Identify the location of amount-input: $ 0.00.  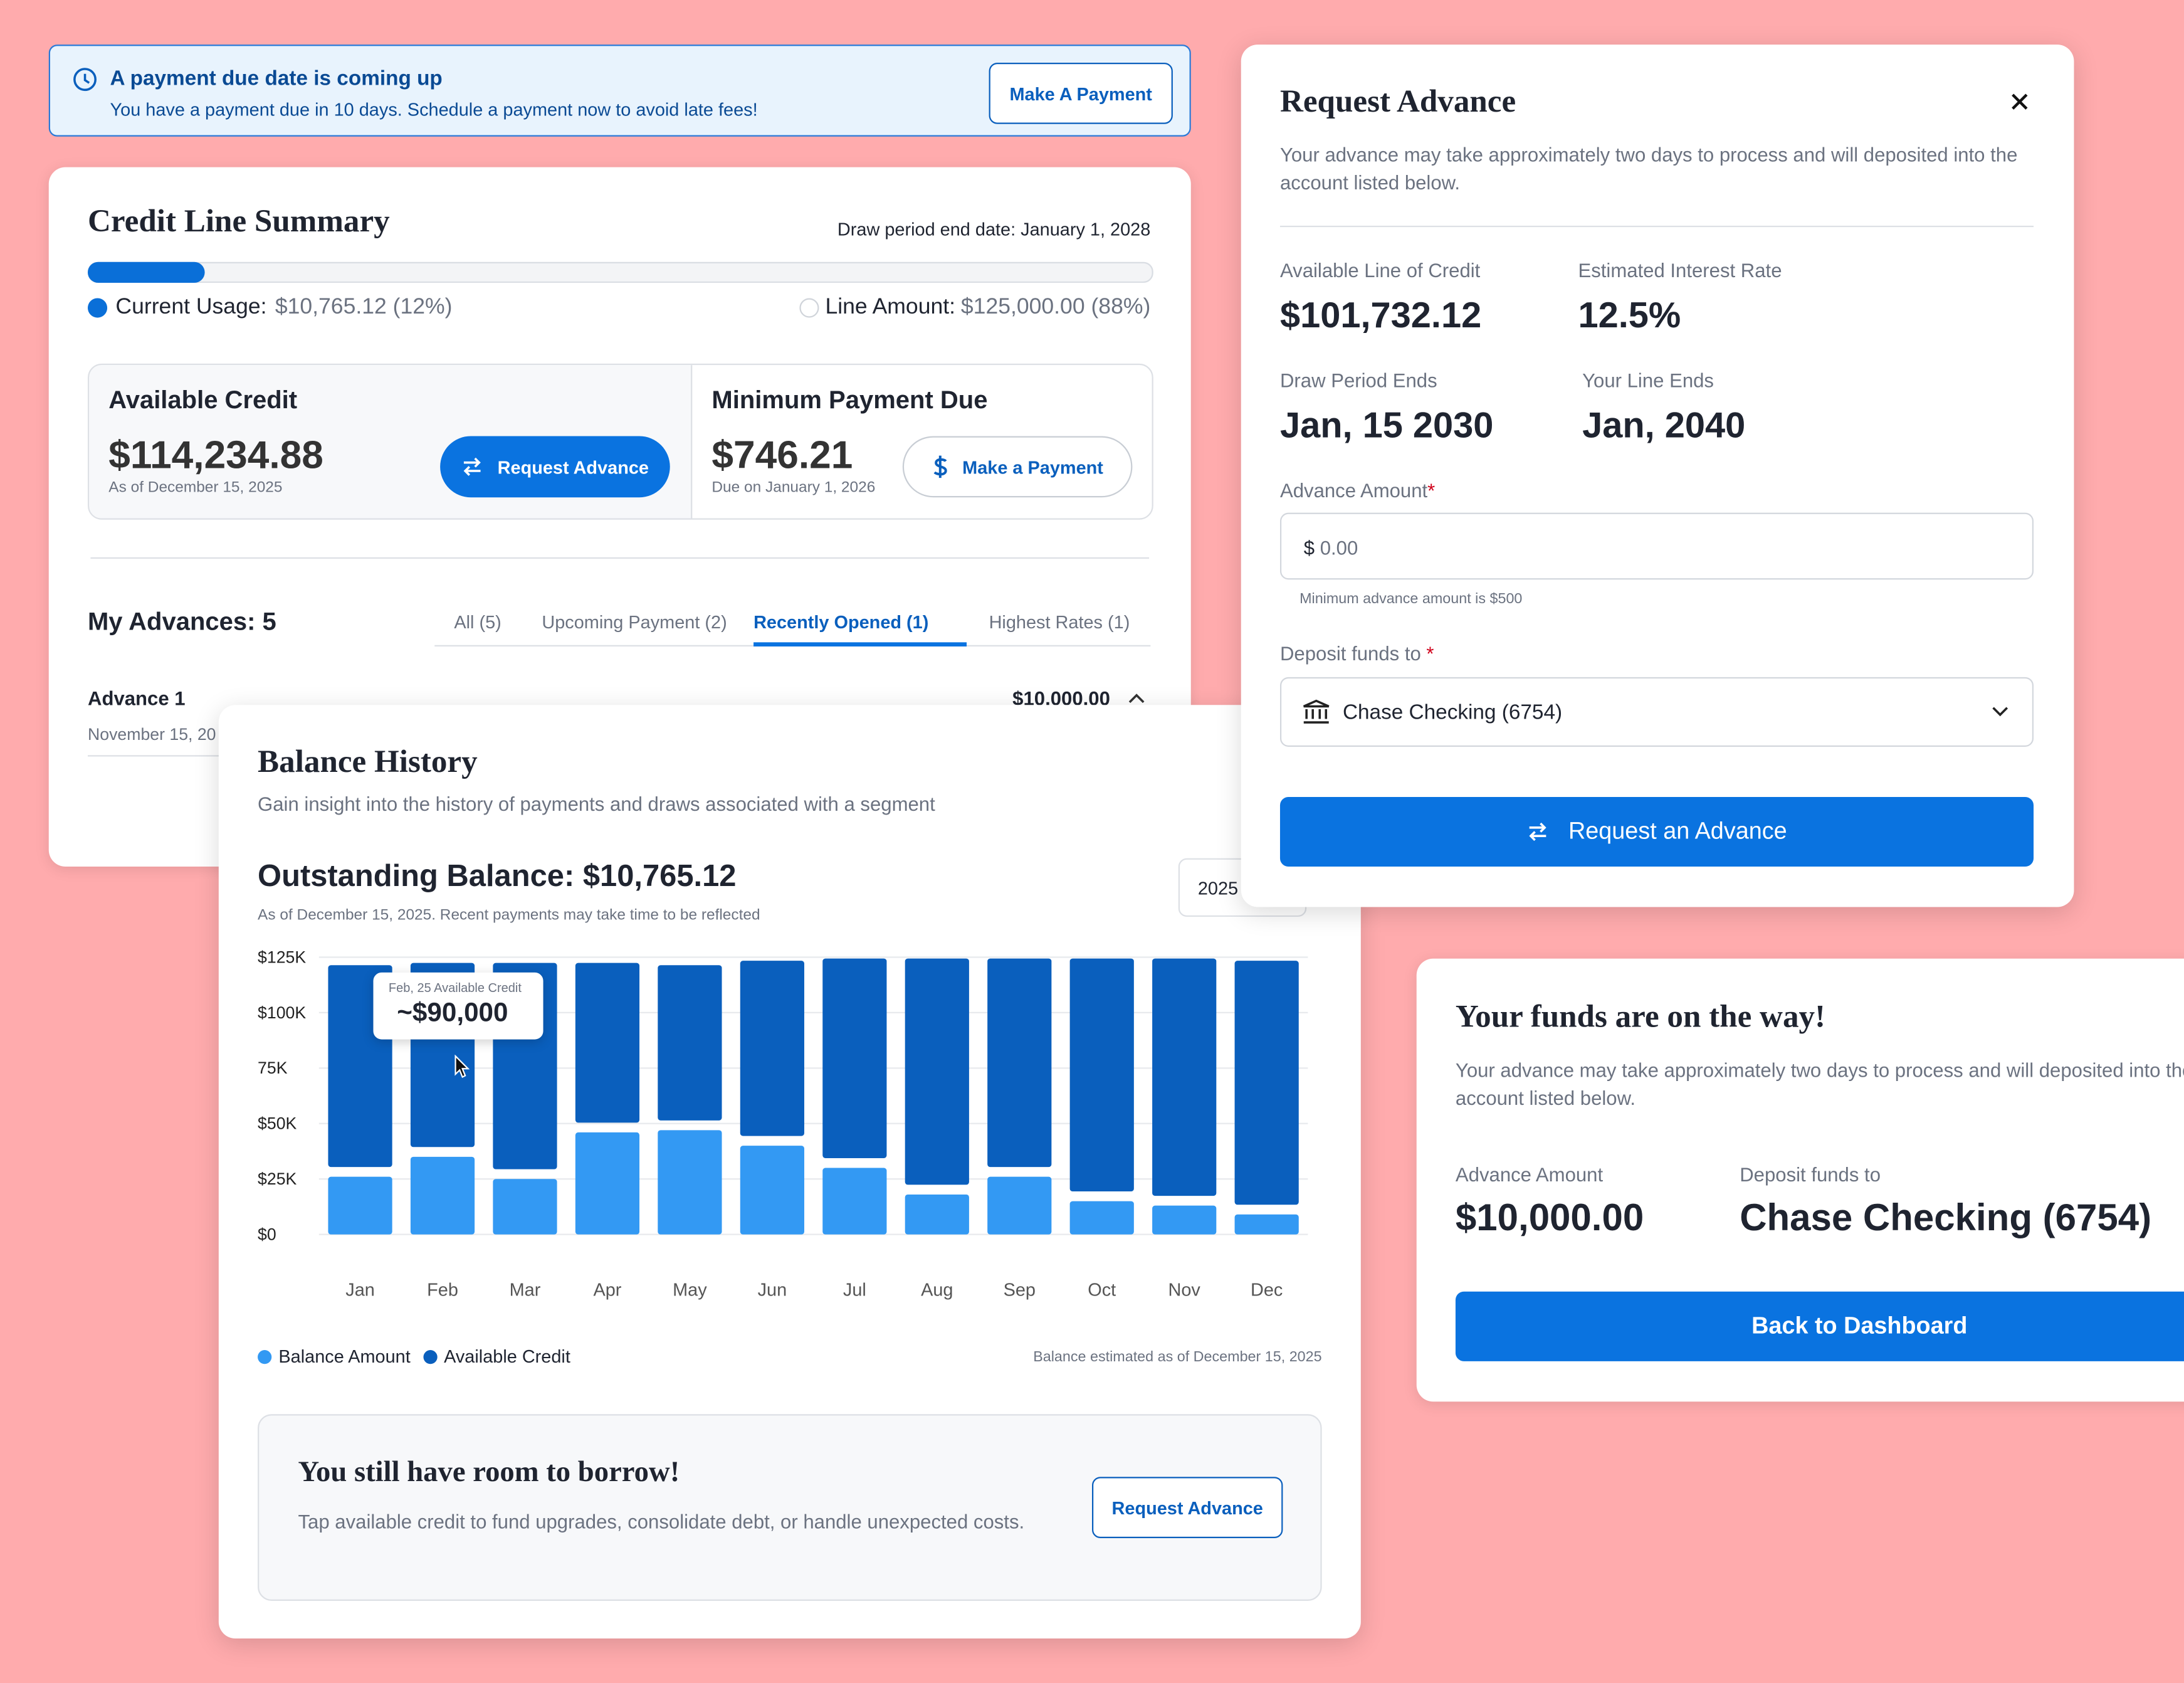
(1657, 546).